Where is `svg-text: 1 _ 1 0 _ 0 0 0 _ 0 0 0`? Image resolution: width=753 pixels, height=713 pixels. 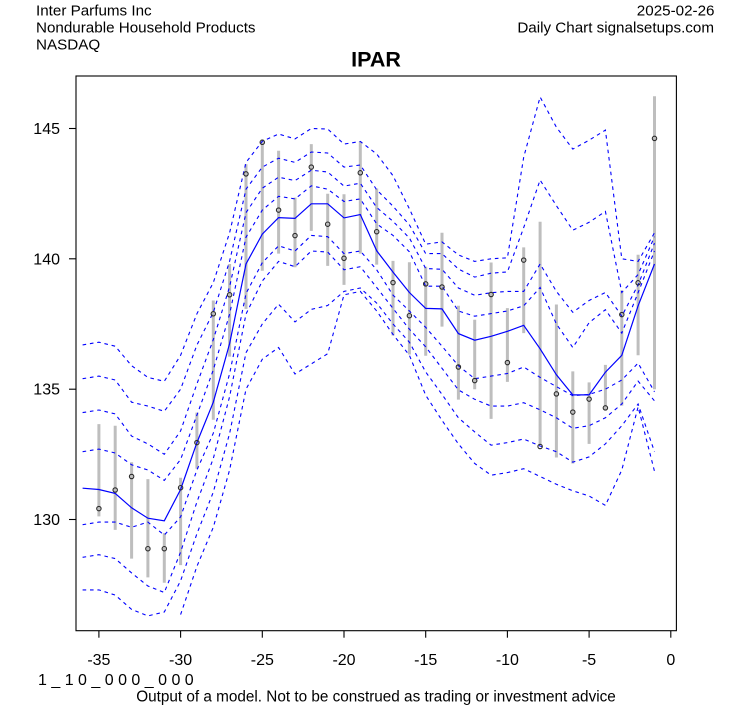
svg-text: 1 _ 1 0 _ 0 0 0 _ 0 0 0 is located at coordinates (116, 680).